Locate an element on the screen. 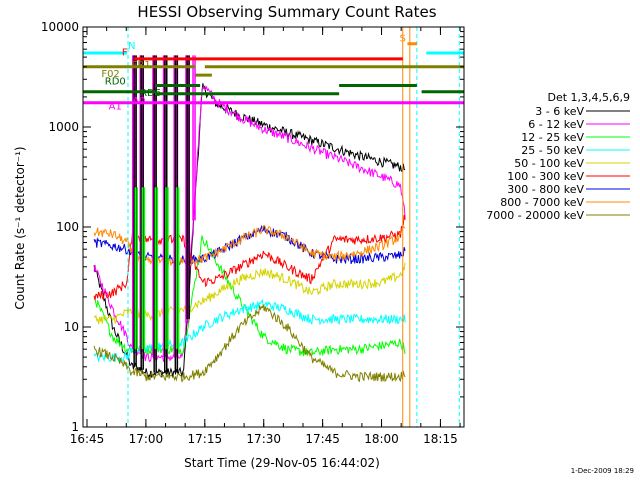  flag-label: FR1 is located at coordinates (141, 65).